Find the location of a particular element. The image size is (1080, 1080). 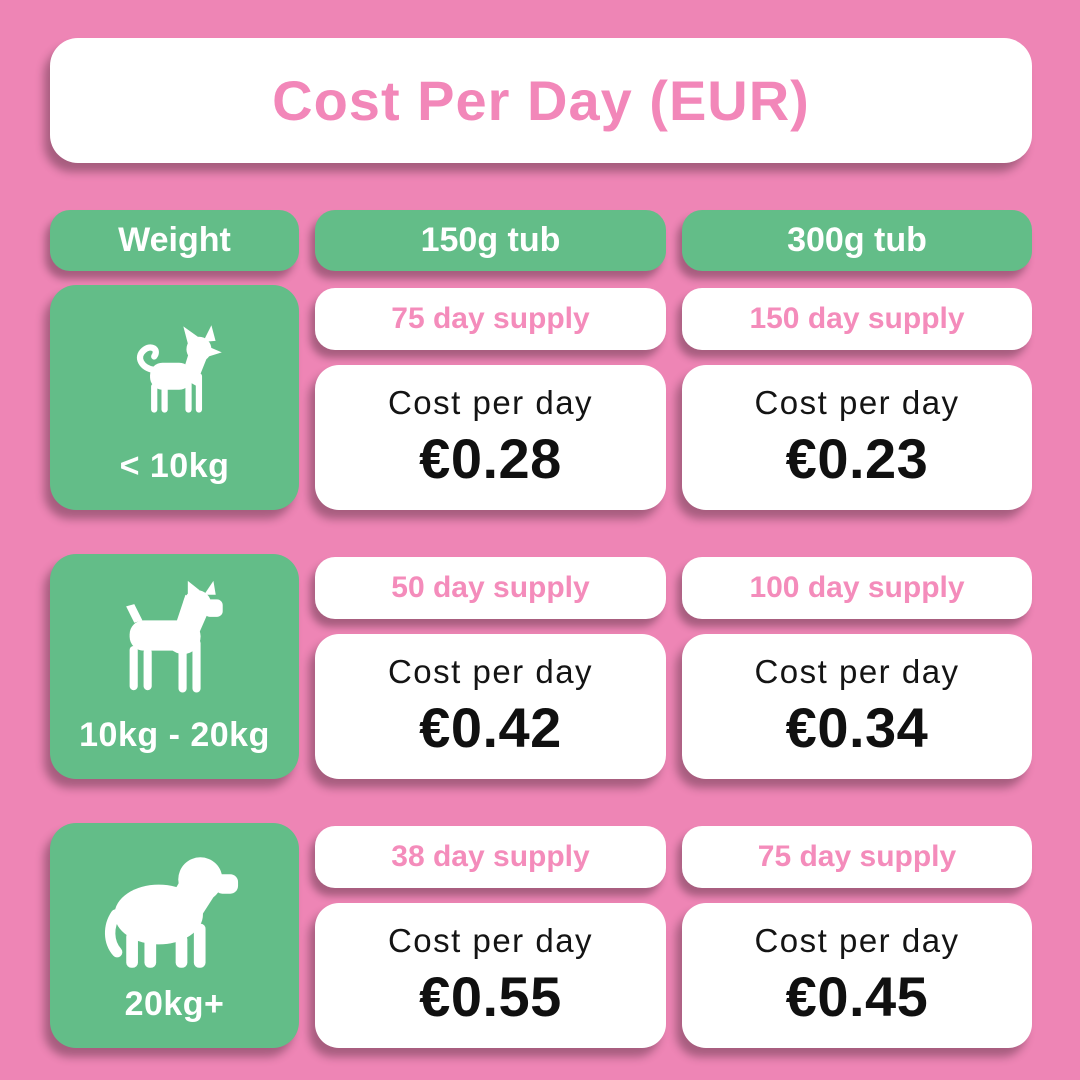

weight-cell-medium: 10kg - 20kg is located at coordinates (174, 666).